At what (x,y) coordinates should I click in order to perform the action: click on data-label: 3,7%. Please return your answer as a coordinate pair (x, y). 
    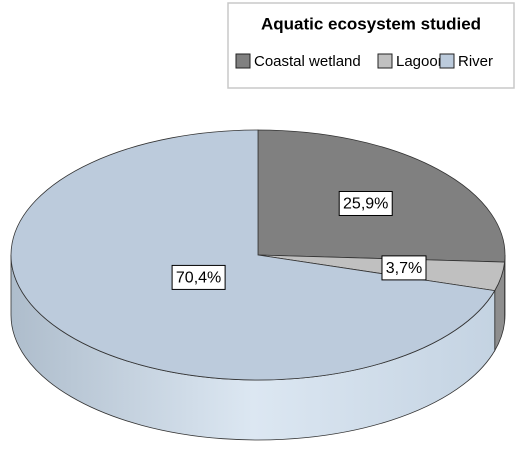
    Looking at the image, I should click on (404, 268).